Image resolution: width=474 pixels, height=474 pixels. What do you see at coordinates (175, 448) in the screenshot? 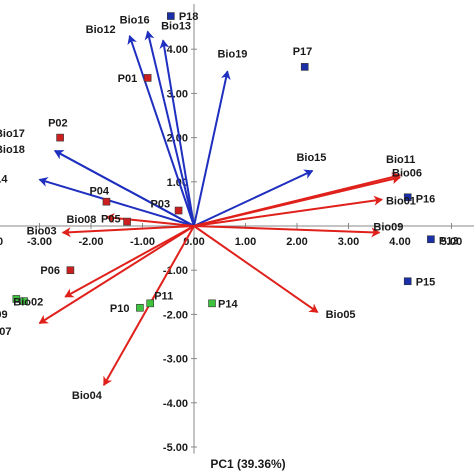
I see `y-tick-label: -5.00` at bounding box center [175, 448].